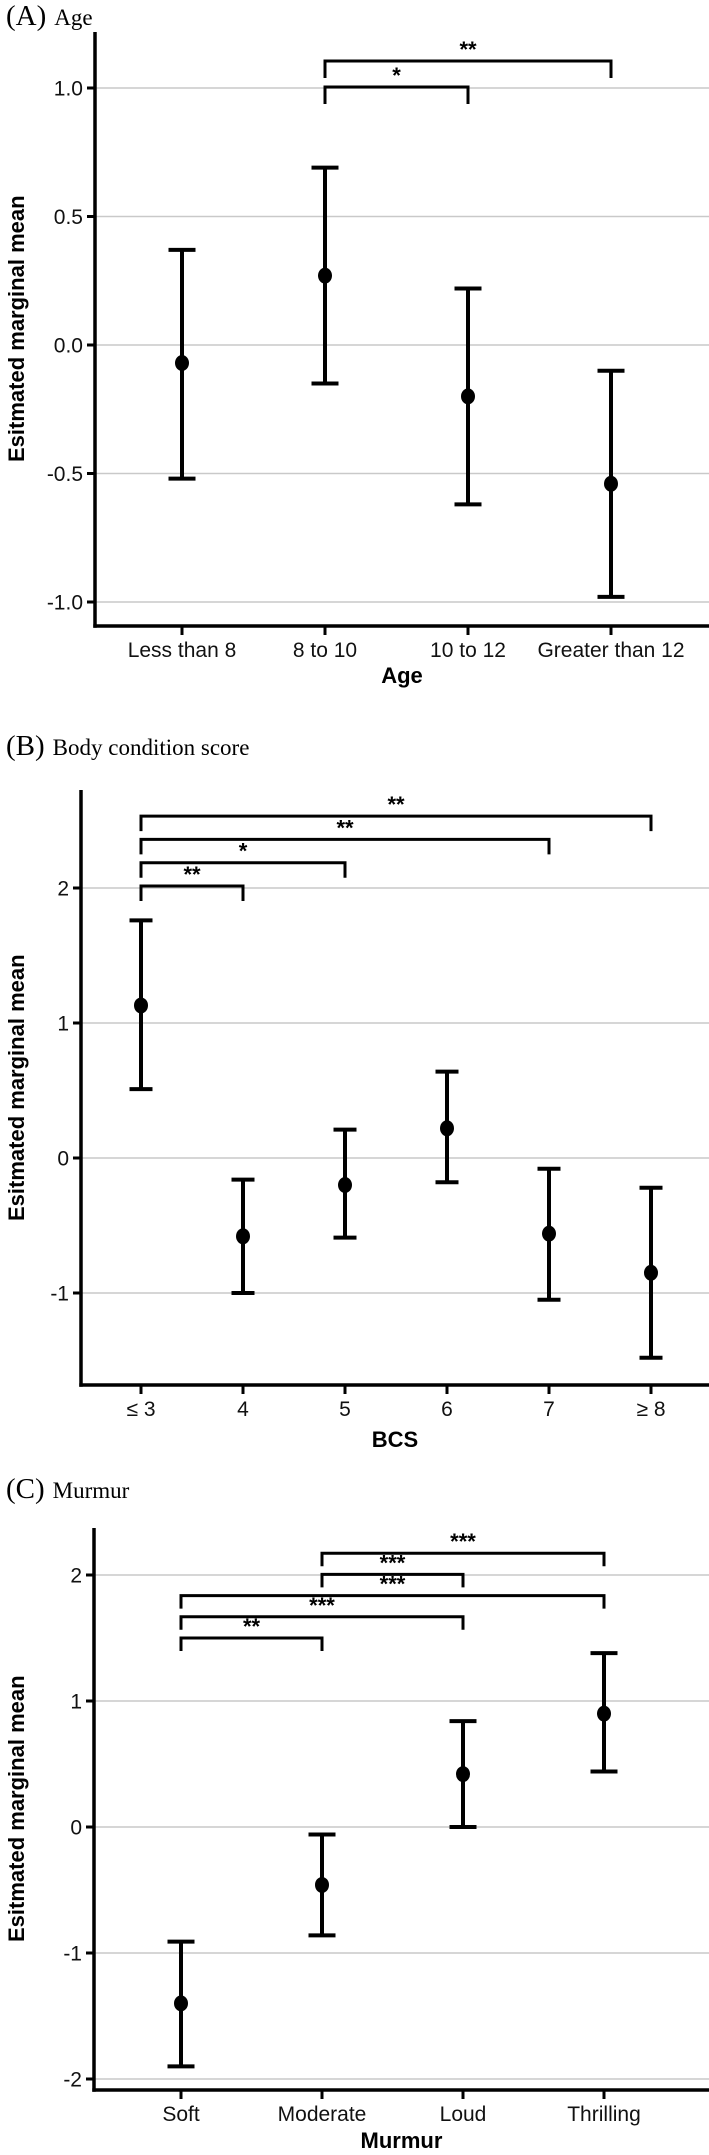 The image size is (709, 2155). What do you see at coordinates (25, 1489) in the screenshot?
I see `panel-murmur-tag: (C)` at bounding box center [25, 1489].